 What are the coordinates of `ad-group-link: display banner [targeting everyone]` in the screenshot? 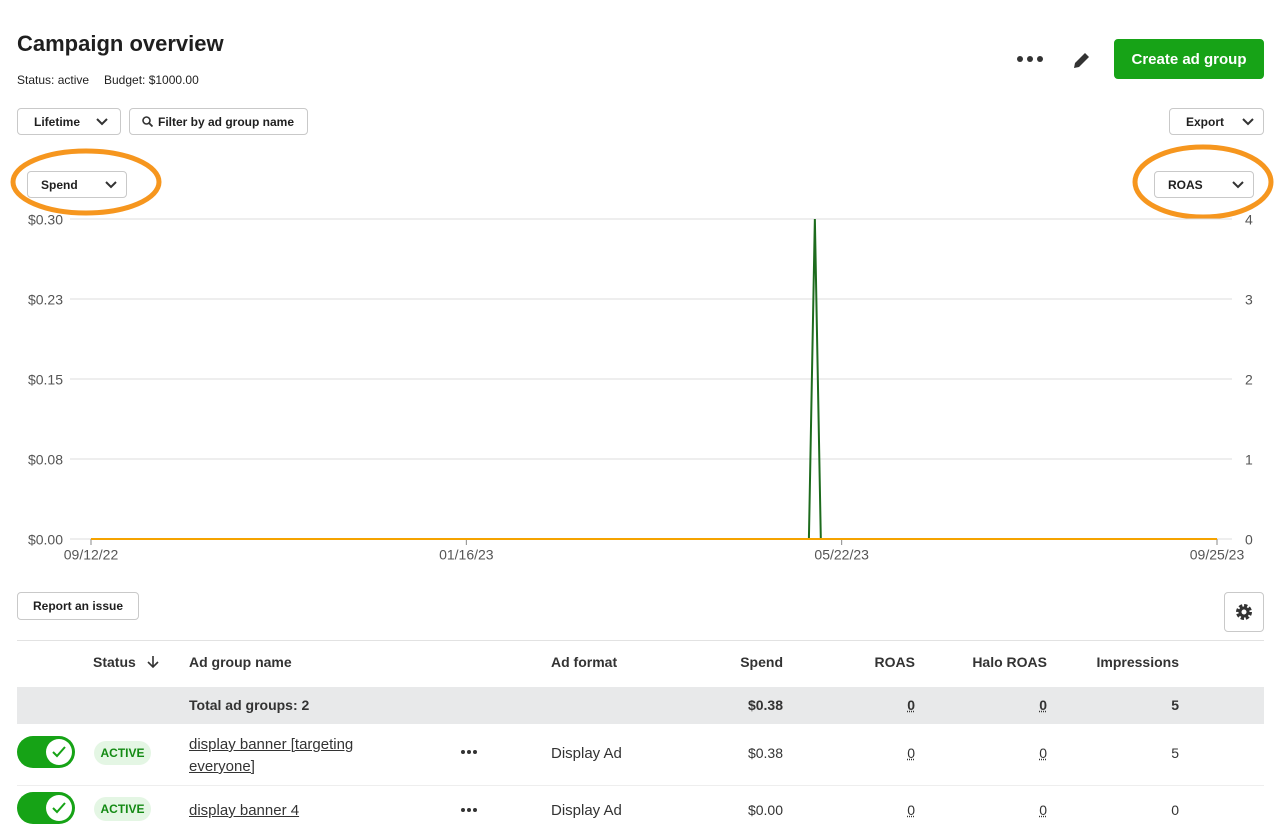 It's located at (271, 755).